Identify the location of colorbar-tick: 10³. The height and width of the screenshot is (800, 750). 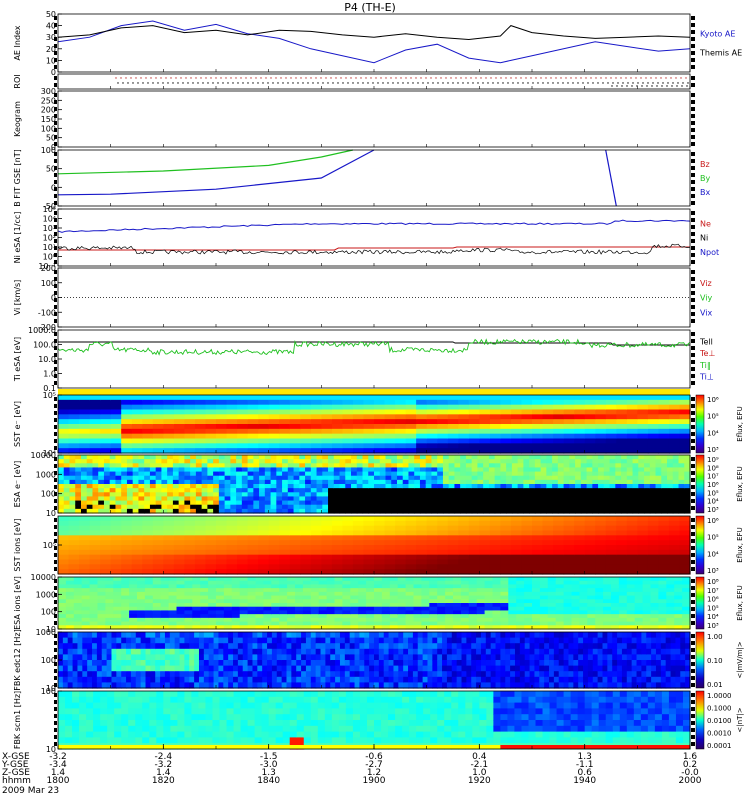
(713, 510).